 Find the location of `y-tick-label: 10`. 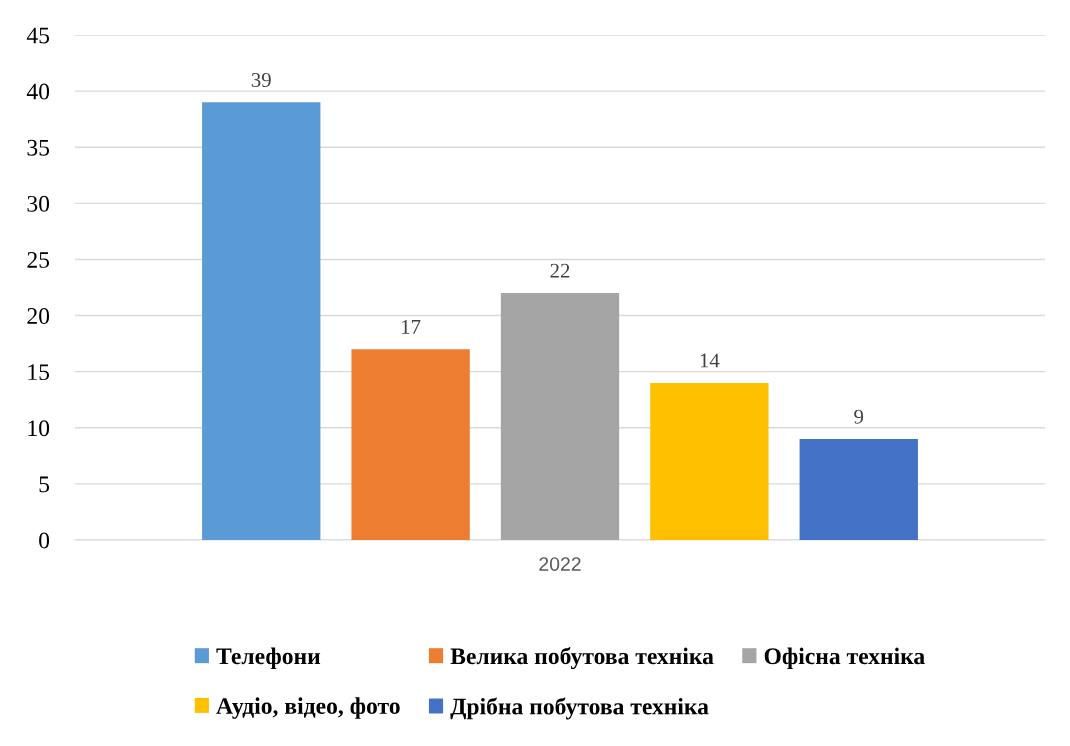

y-tick-label: 10 is located at coordinates (39, 428).